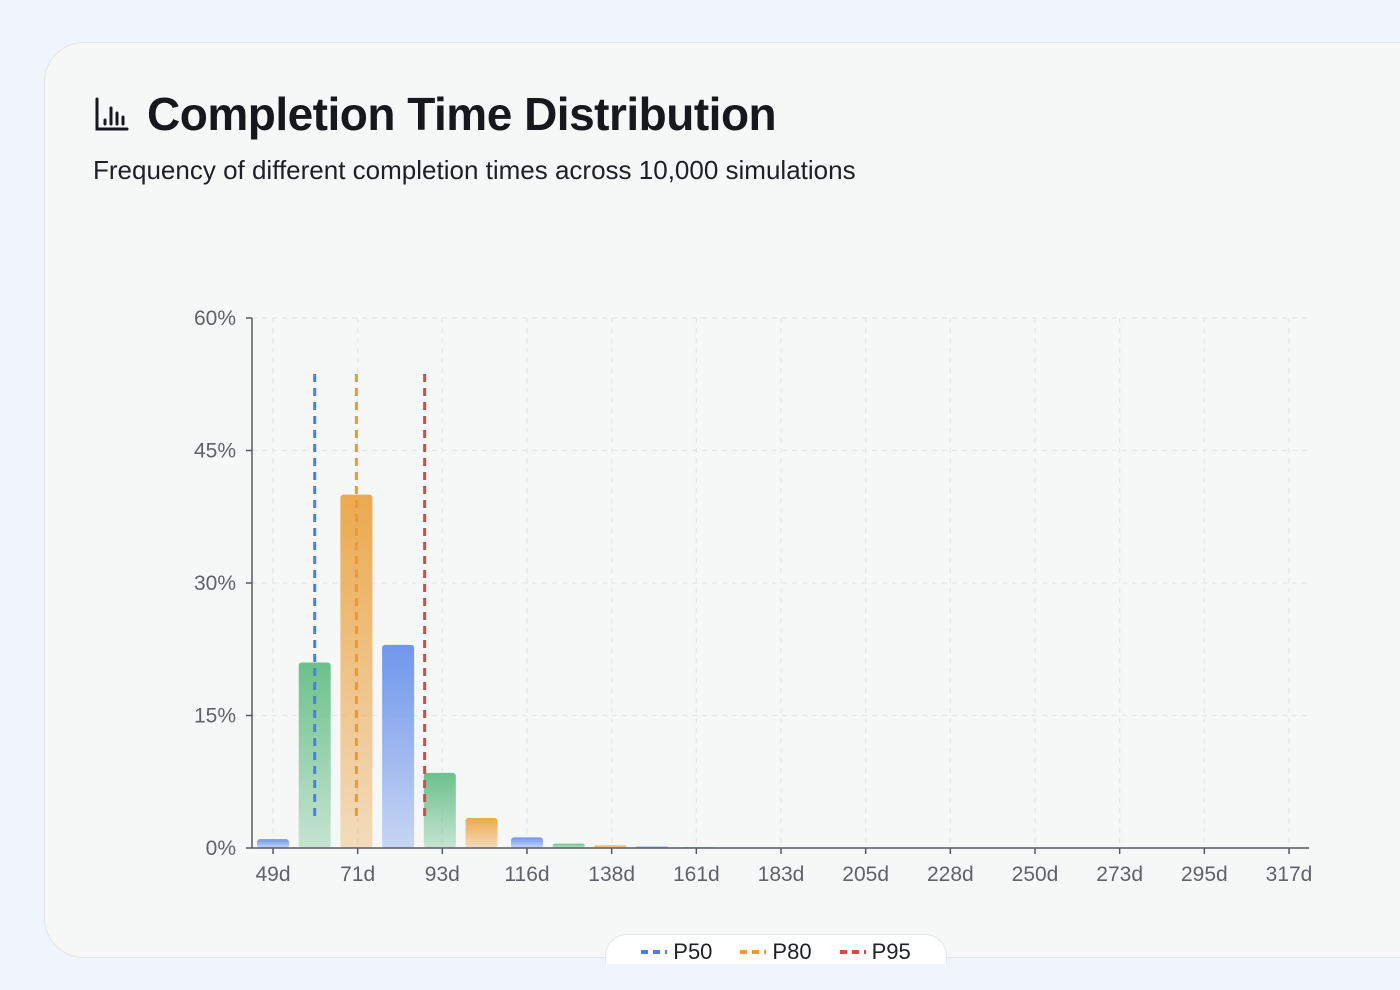 This screenshot has width=1400, height=990. What do you see at coordinates (950, 874) in the screenshot?
I see `x-tick-label: 228d` at bounding box center [950, 874].